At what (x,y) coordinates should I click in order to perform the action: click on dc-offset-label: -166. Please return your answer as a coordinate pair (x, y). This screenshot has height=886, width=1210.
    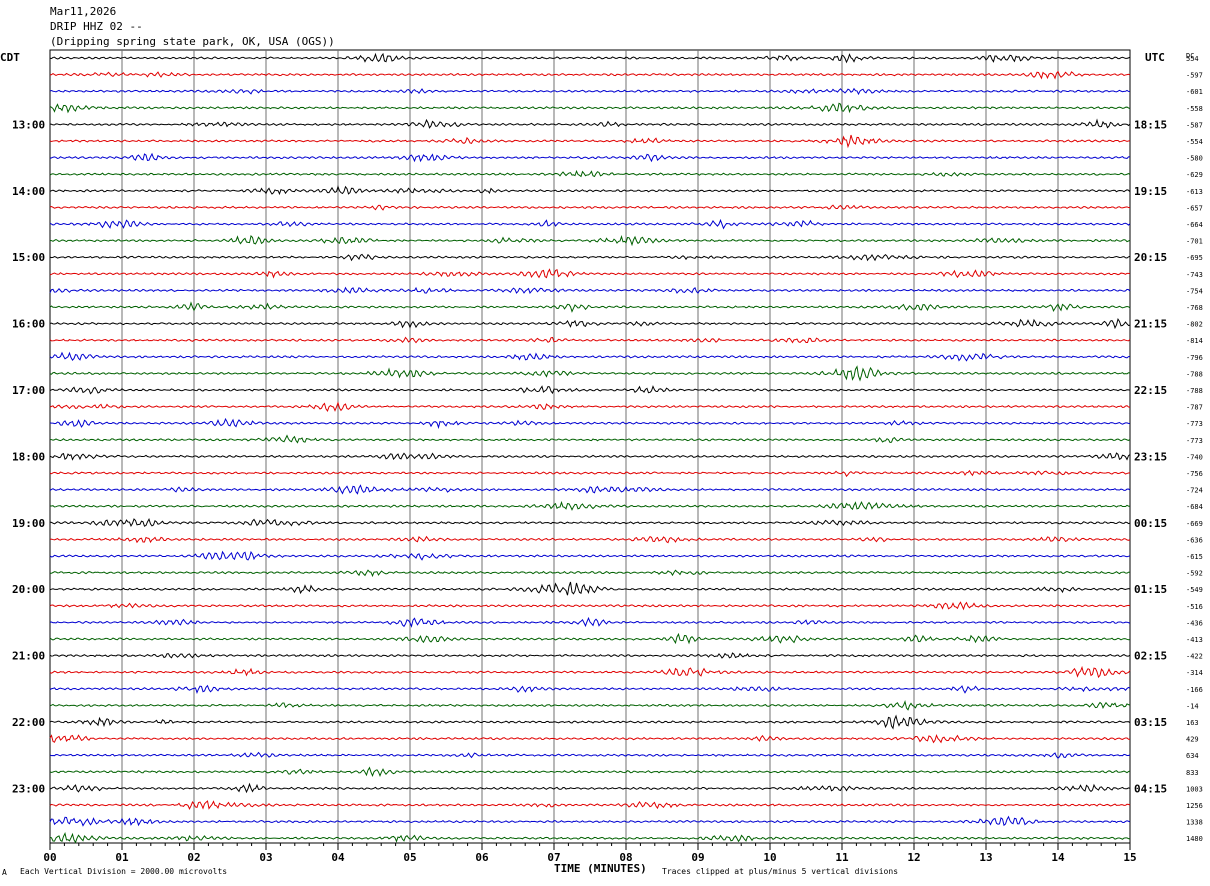
    Looking at the image, I should click on (1194, 690).